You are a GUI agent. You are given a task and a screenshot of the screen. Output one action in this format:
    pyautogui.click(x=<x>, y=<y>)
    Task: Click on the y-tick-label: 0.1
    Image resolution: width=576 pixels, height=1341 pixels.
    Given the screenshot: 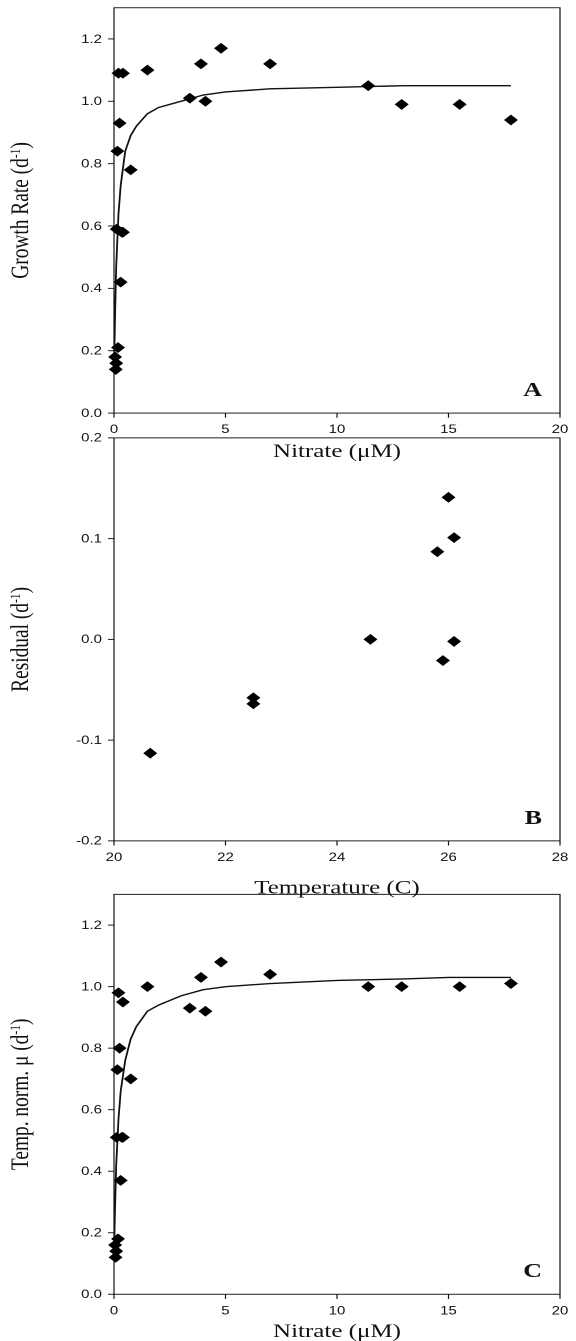 What is the action you would take?
    pyautogui.click(x=91, y=538)
    